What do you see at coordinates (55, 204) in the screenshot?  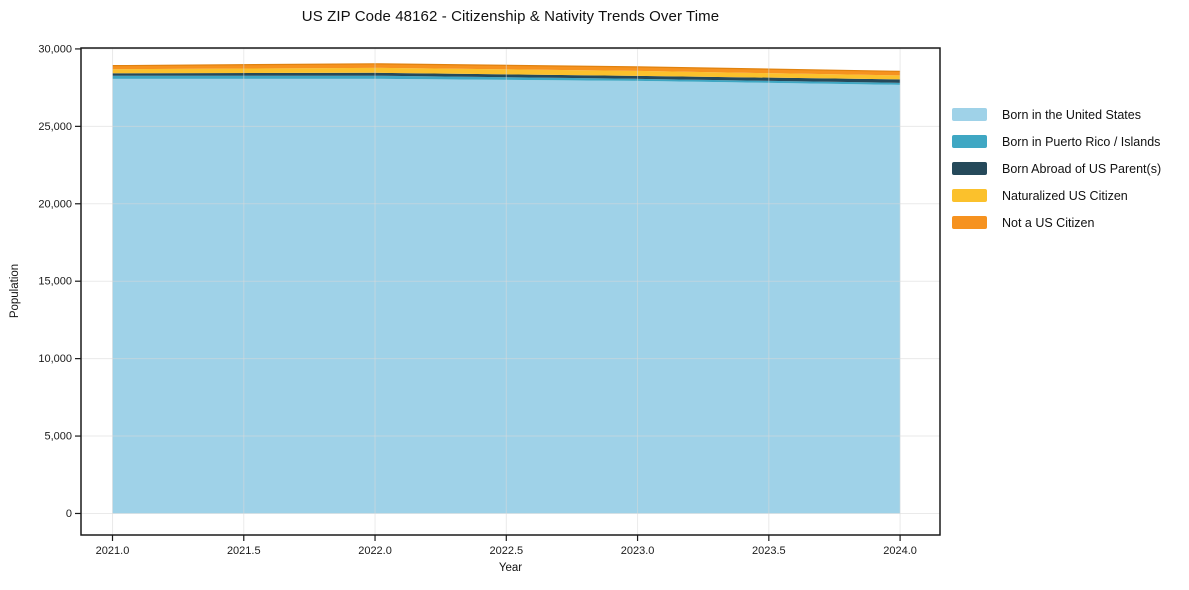 I see `y-tick-label: 20,000` at bounding box center [55, 204].